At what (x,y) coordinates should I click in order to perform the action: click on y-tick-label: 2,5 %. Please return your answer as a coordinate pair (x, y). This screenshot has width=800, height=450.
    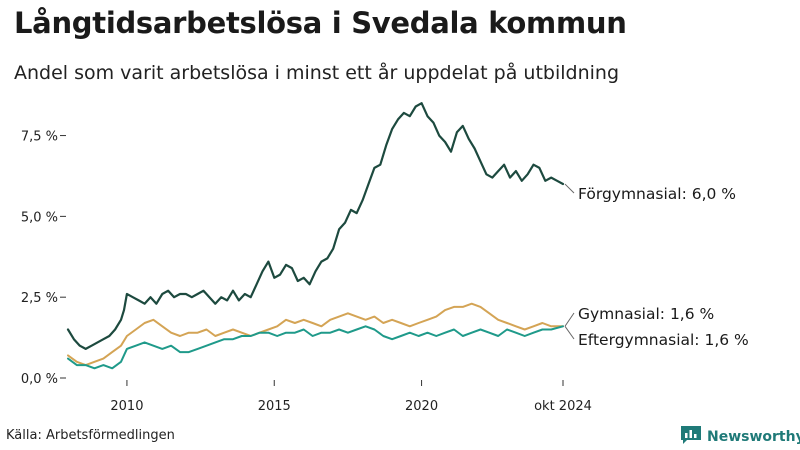
    Looking at the image, I should click on (39, 298).